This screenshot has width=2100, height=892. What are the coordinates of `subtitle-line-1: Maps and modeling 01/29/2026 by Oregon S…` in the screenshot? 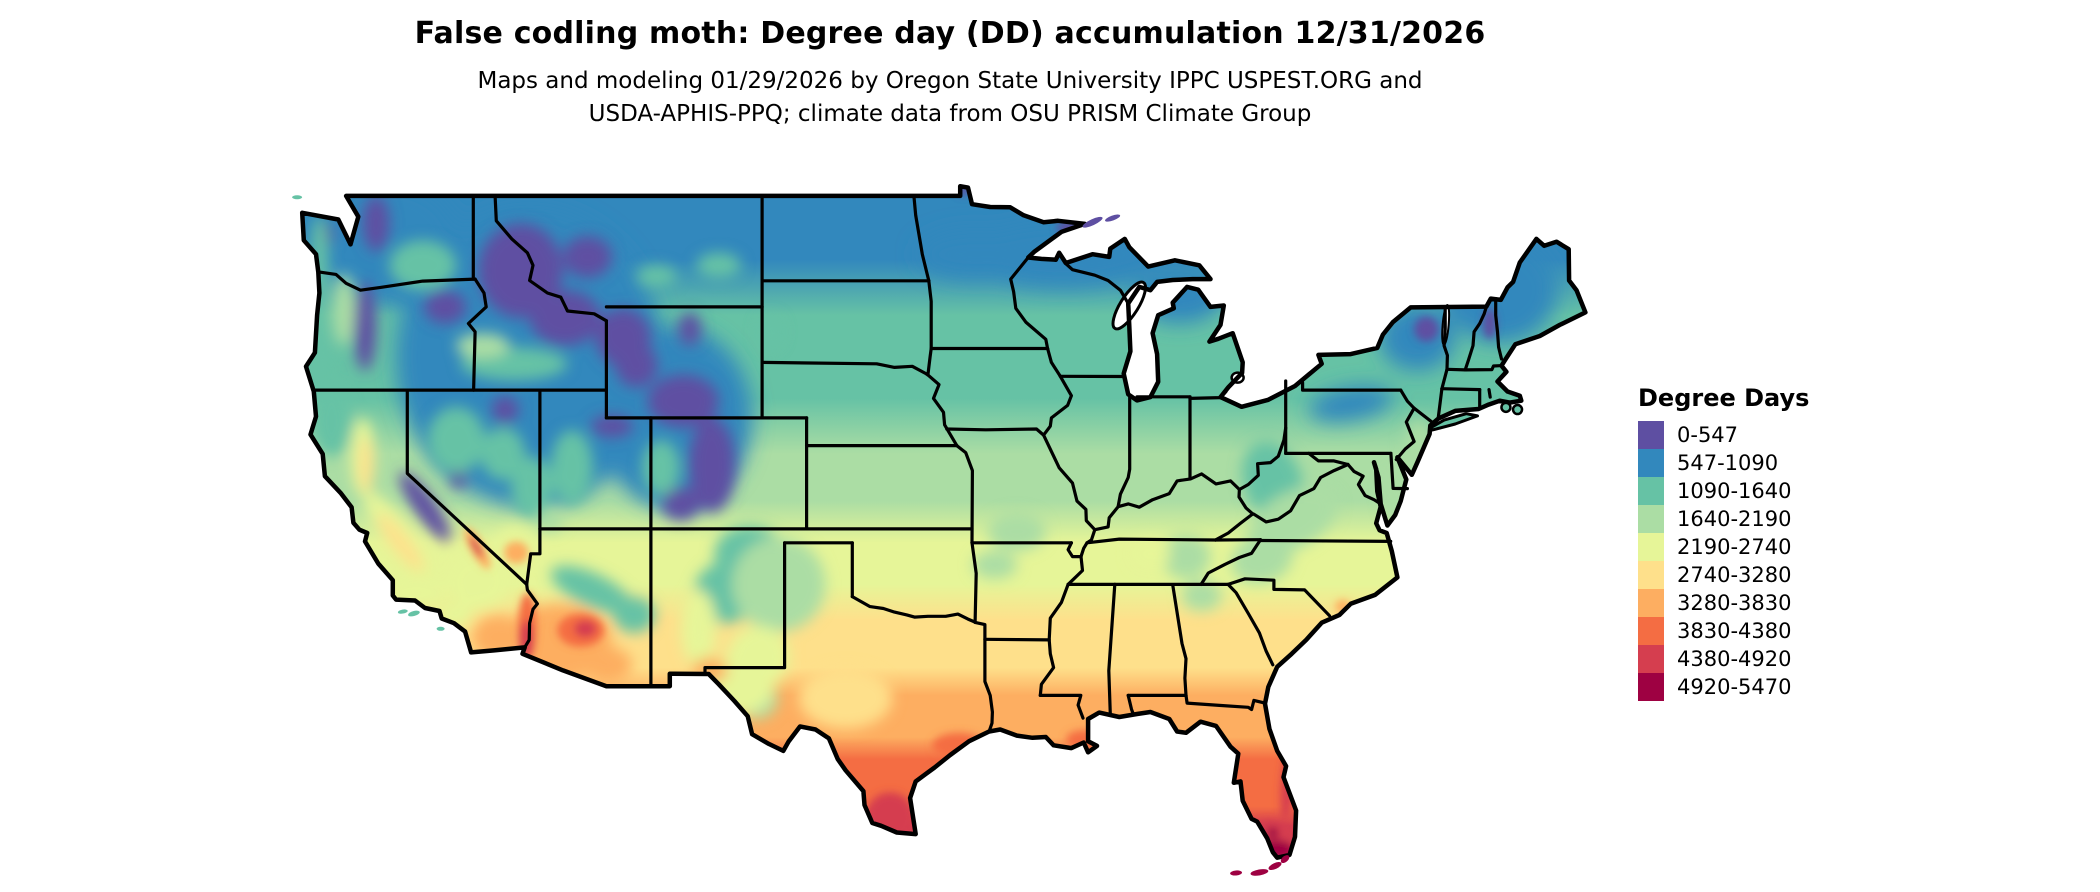 It's located at (950, 81).